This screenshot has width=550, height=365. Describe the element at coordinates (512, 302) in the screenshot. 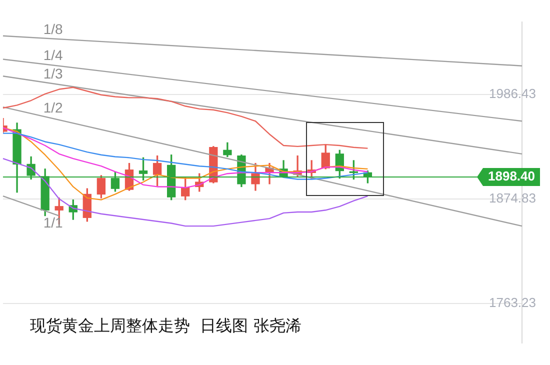

I see `y-tick-label: 1763.23` at that location.